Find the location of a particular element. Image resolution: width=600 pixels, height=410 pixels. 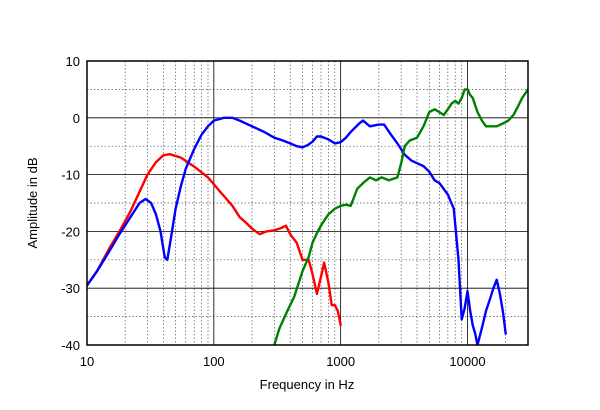

y-axis-label: Amplitude in dB is located at coordinates (32, 202).